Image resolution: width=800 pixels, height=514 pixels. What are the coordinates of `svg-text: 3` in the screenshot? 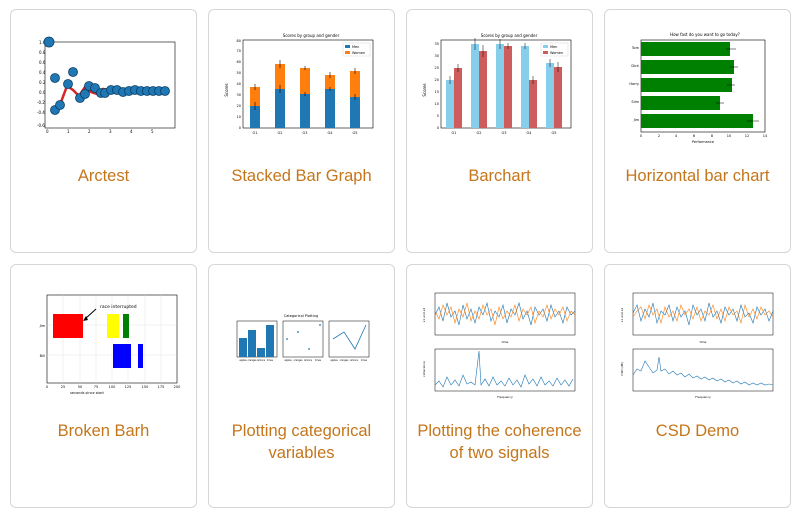 It's located at (110, 131).